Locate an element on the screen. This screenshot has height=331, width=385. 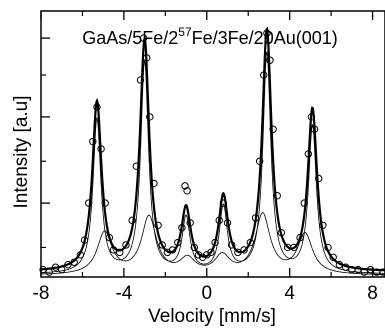
x-tick-label: -4 is located at coordinates (123, 293).